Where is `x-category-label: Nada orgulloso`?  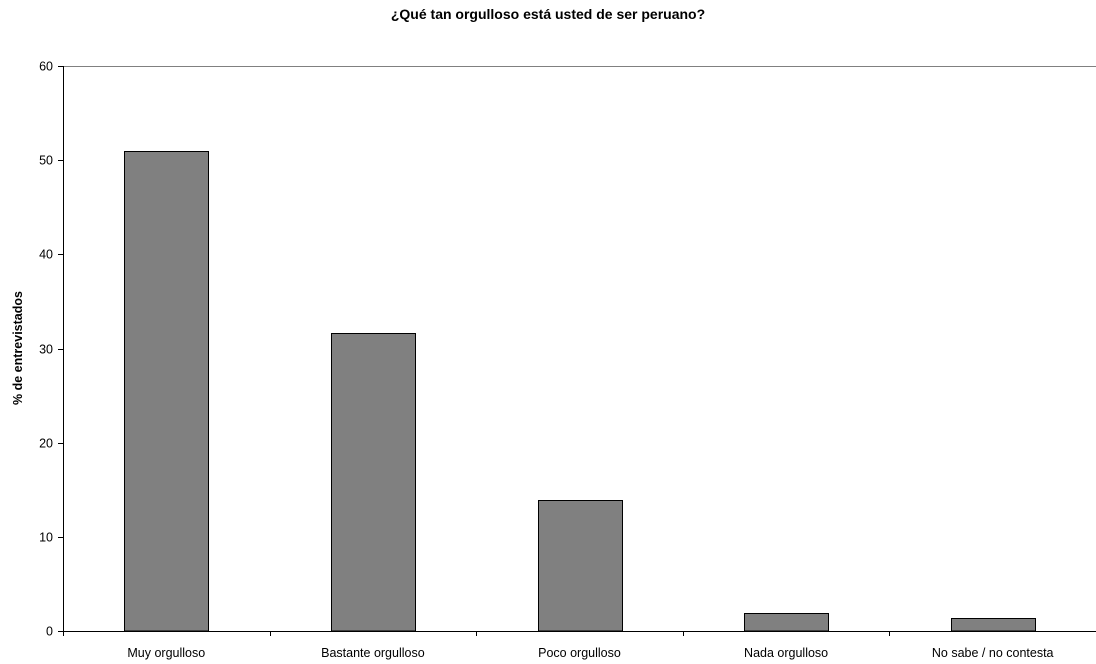
x-category-label: Nada orgulloso is located at coordinates (786, 653).